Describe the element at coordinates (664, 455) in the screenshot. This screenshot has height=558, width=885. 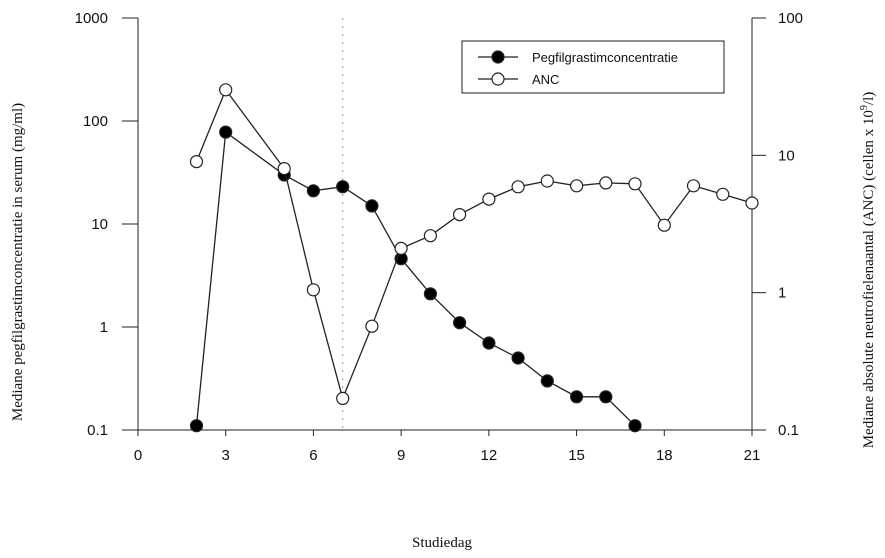
I see `x-tick-label: 18` at that location.